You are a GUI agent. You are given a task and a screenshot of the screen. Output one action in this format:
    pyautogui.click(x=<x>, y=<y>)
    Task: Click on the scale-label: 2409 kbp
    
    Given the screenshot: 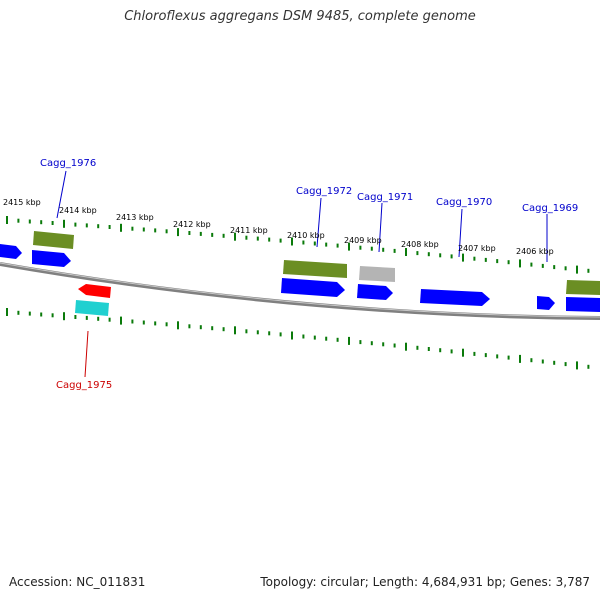 What is the action you would take?
    pyautogui.click(x=363, y=240)
    